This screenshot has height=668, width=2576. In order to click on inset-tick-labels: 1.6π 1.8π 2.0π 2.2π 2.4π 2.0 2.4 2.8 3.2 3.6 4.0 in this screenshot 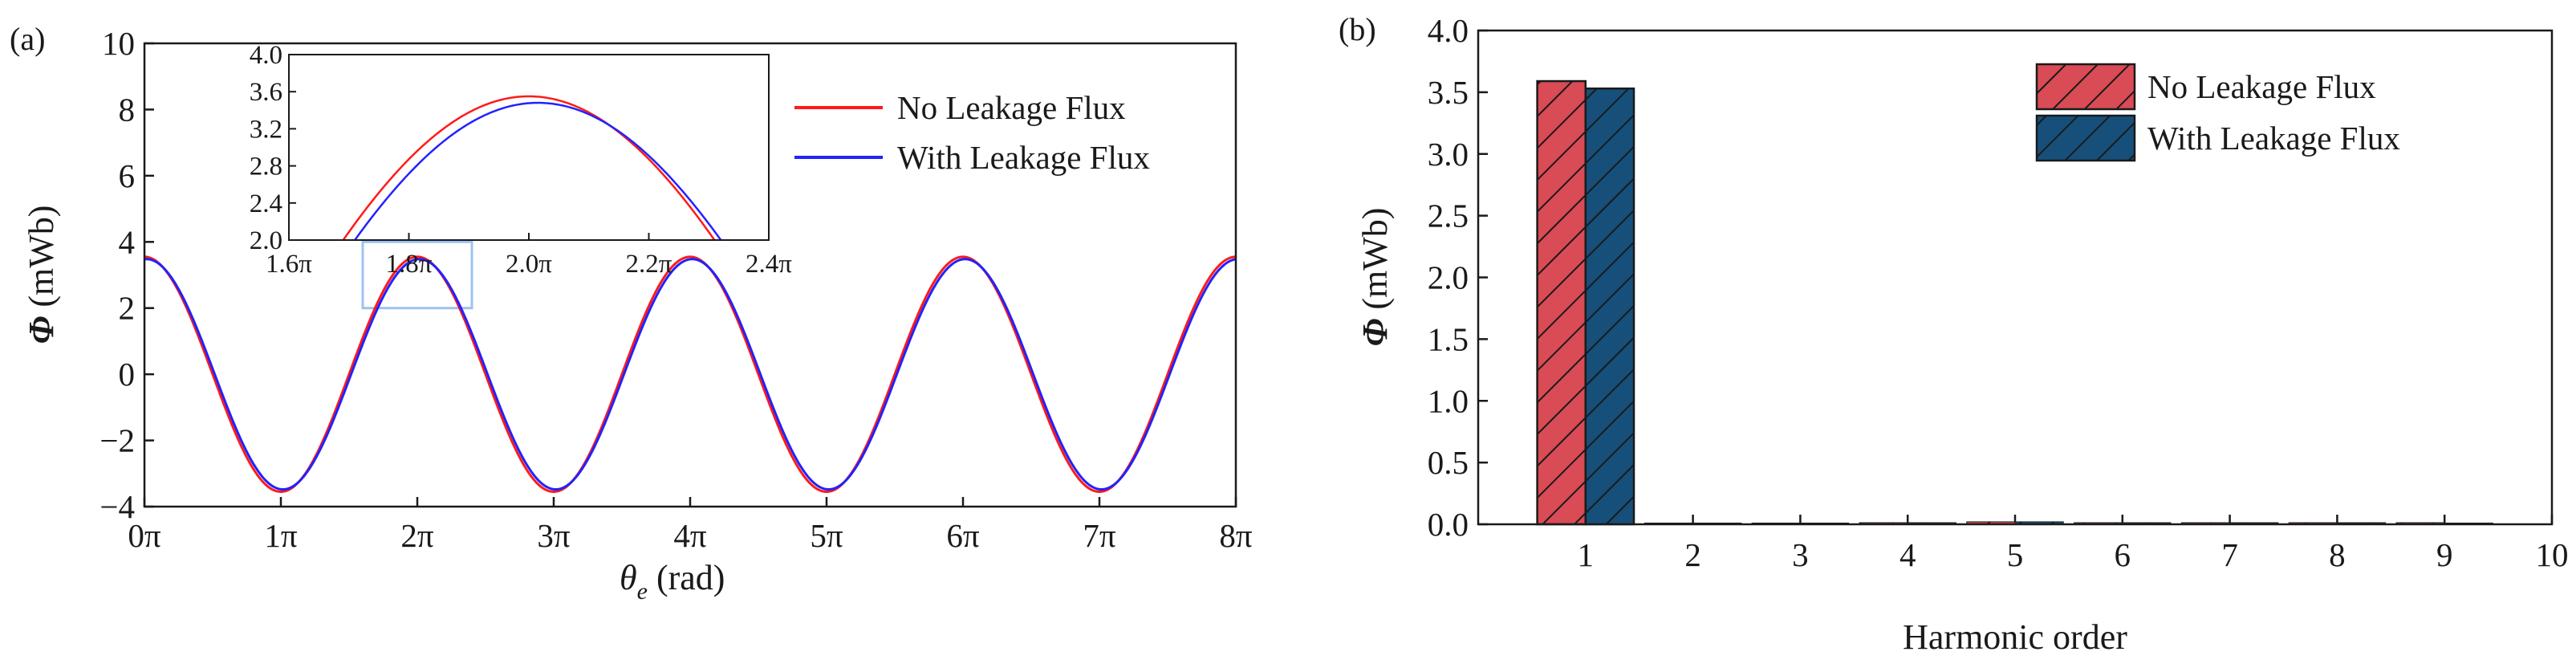, I will do `click(521, 160)`.